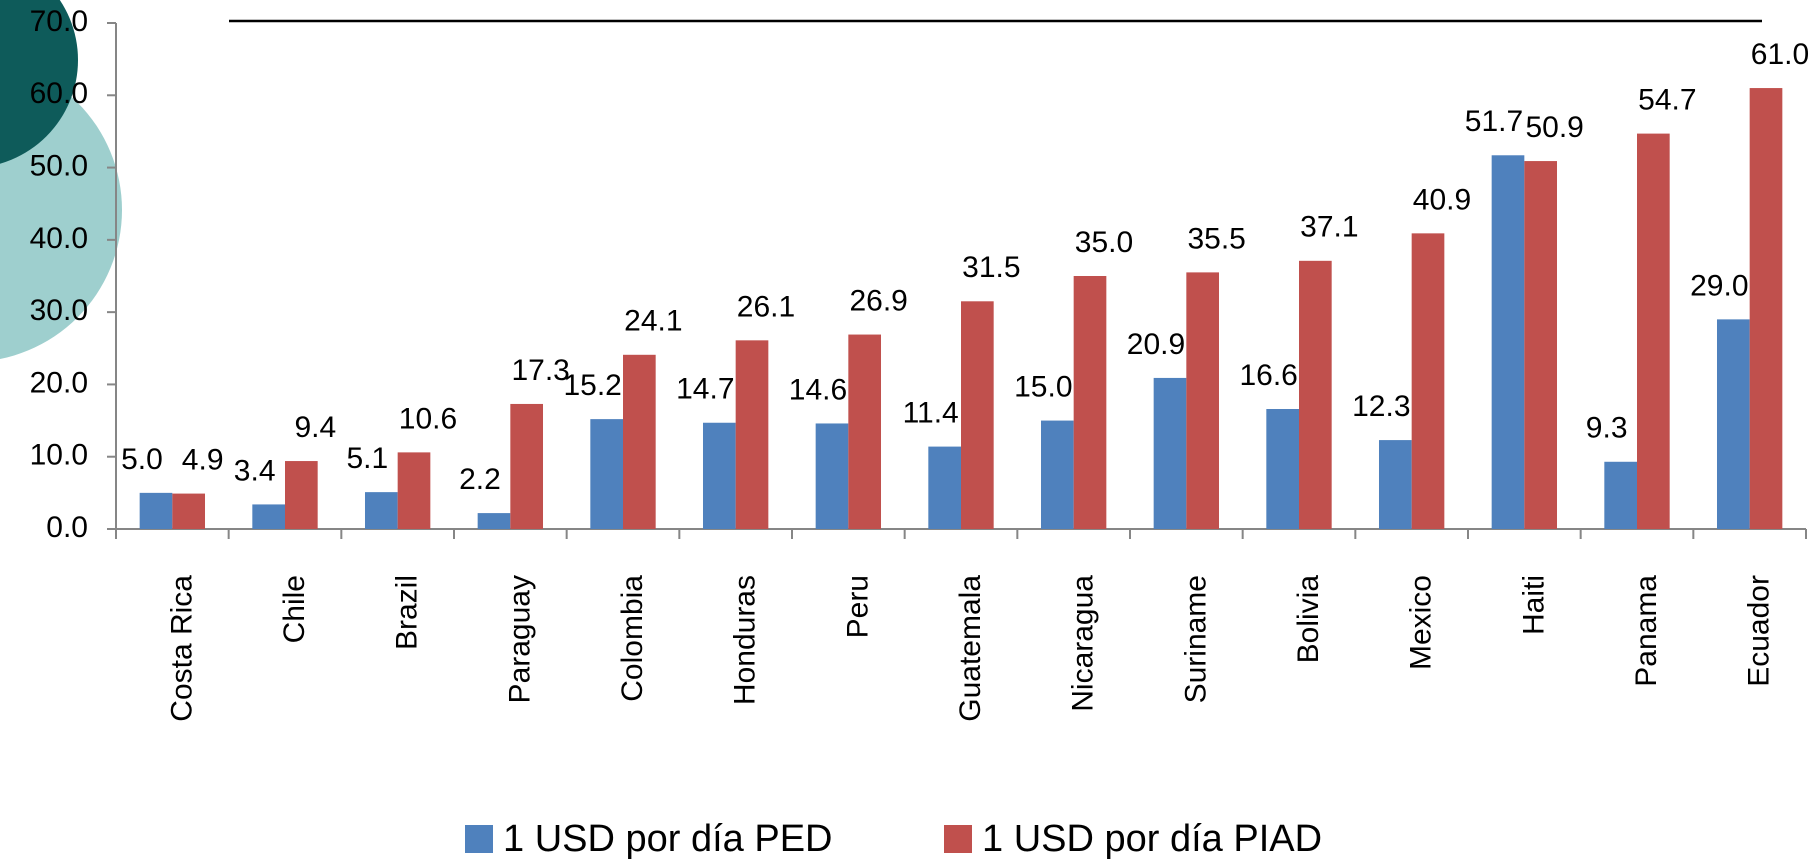 The width and height of the screenshot is (1816, 867). What do you see at coordinates (1308, 619) in the screenshot?
I see `x-tick-label: Bolivia` at bounding box center [1308, 619].